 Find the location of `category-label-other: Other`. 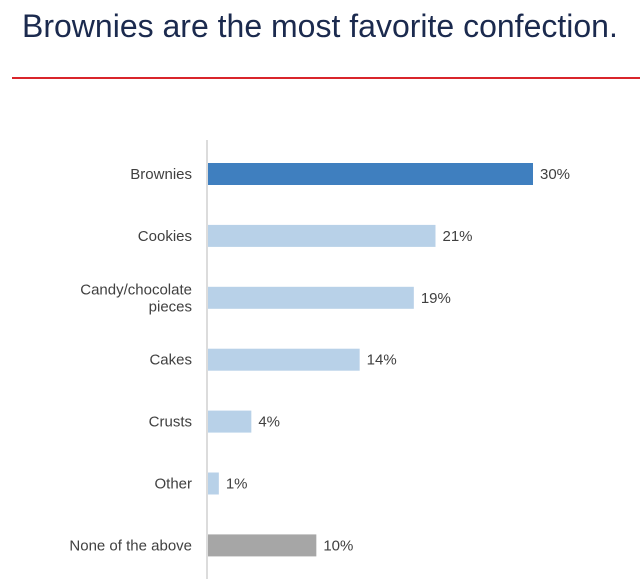

category-label-other: Other is located at coordinates (173, 484).